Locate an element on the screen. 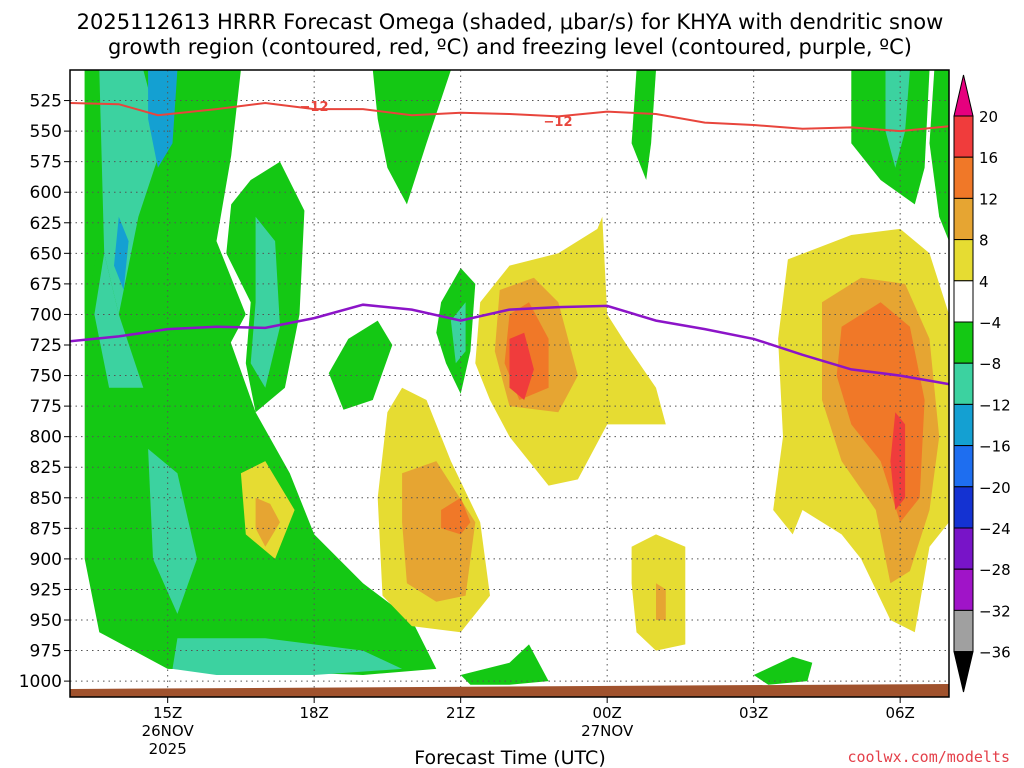  colorbar-label: 8 is located at coordinates (984, 241).